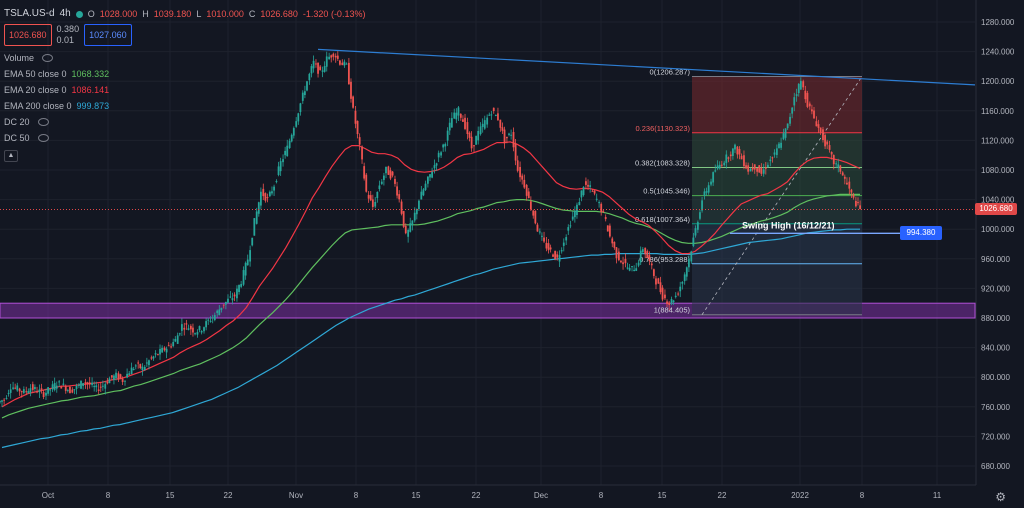 The width and height of the screenshot is (1024, 508). What do you see at coordinates (184, 58) in the screenshot?
I see `indicator-volume: Volume` at bounding box center [184, 58].